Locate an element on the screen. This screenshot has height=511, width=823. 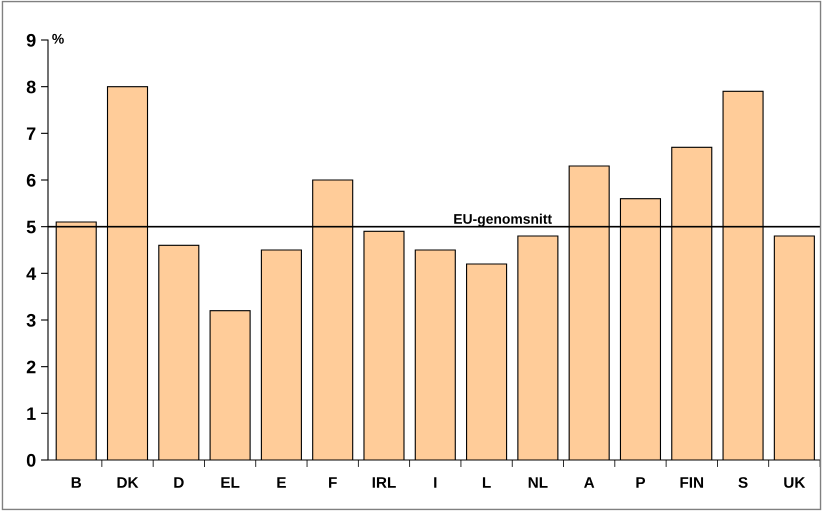
x-tick-label: E is located at coordinates (281, 482).